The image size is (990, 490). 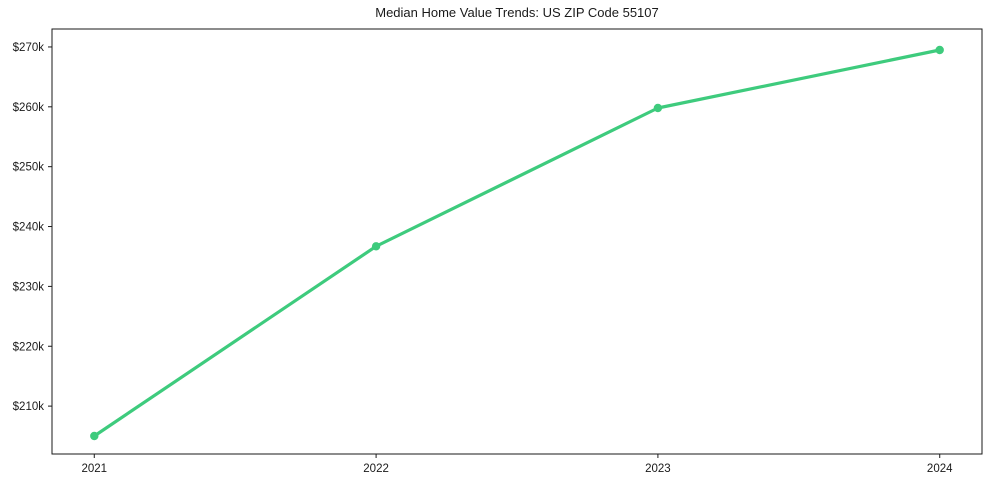 What do you see at coordinates (658, 469) in the screenshot?
I see `x-axis-tick-label: 2023` at bounding box center [658, 469].